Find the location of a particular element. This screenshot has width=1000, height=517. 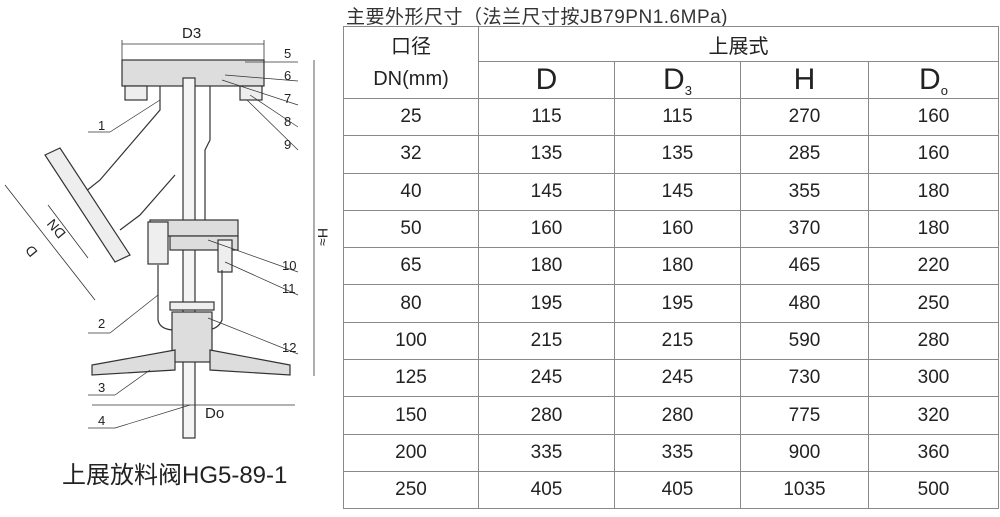

cell-dn: 50 is located at coordinates (411, 229).